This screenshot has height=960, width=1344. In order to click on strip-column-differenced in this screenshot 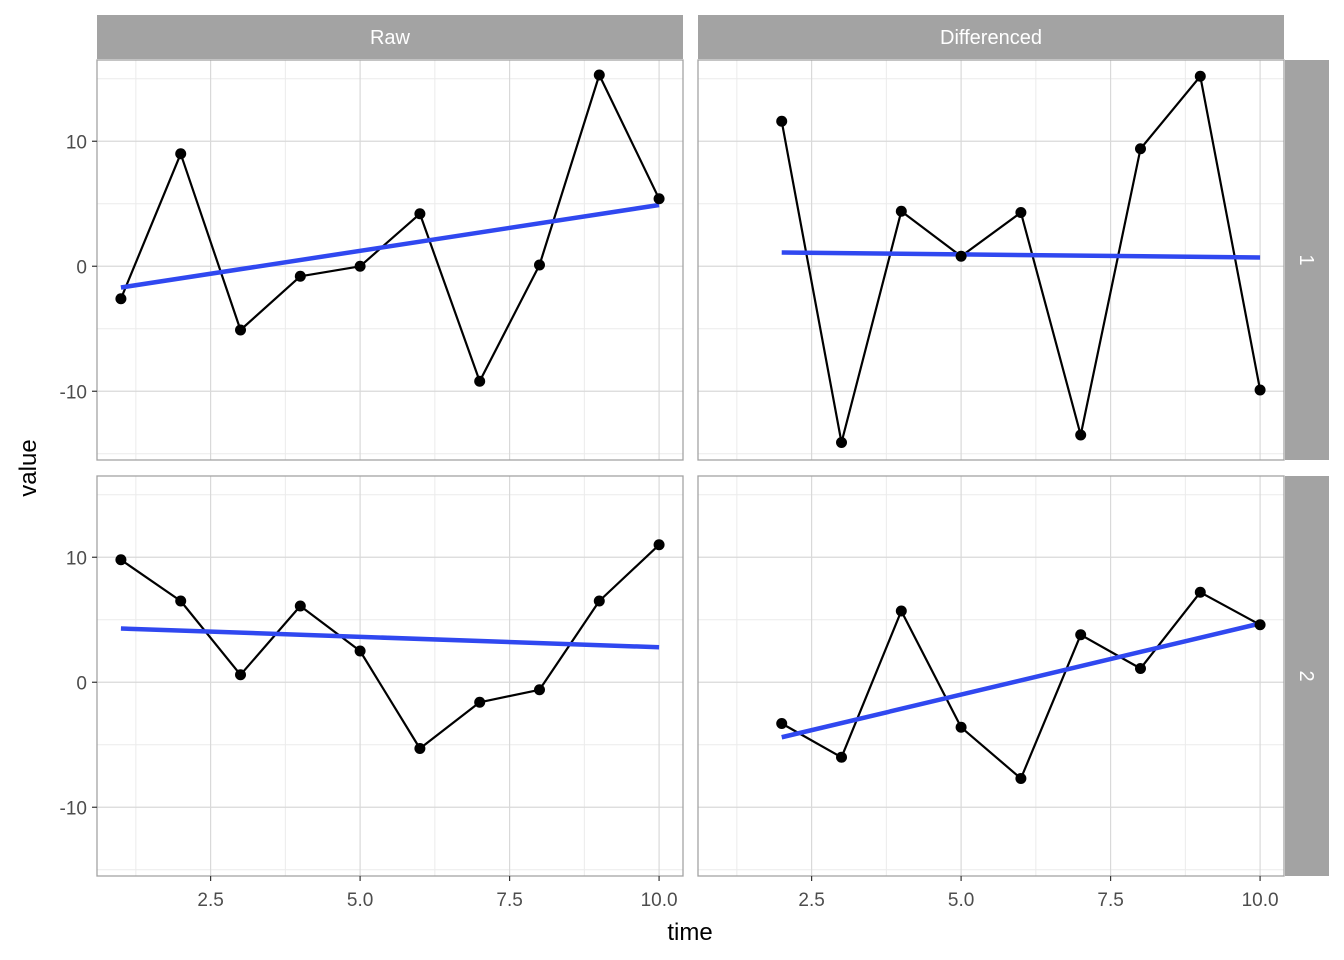, I will do `click(991, 37)`.